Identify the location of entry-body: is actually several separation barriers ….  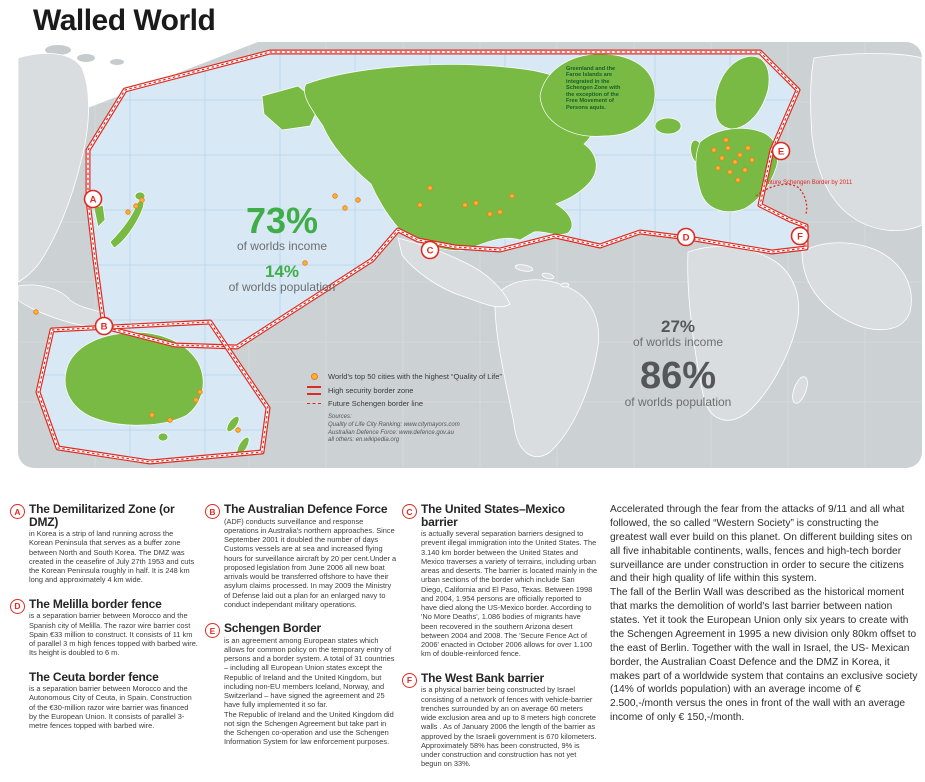
(509, 594).